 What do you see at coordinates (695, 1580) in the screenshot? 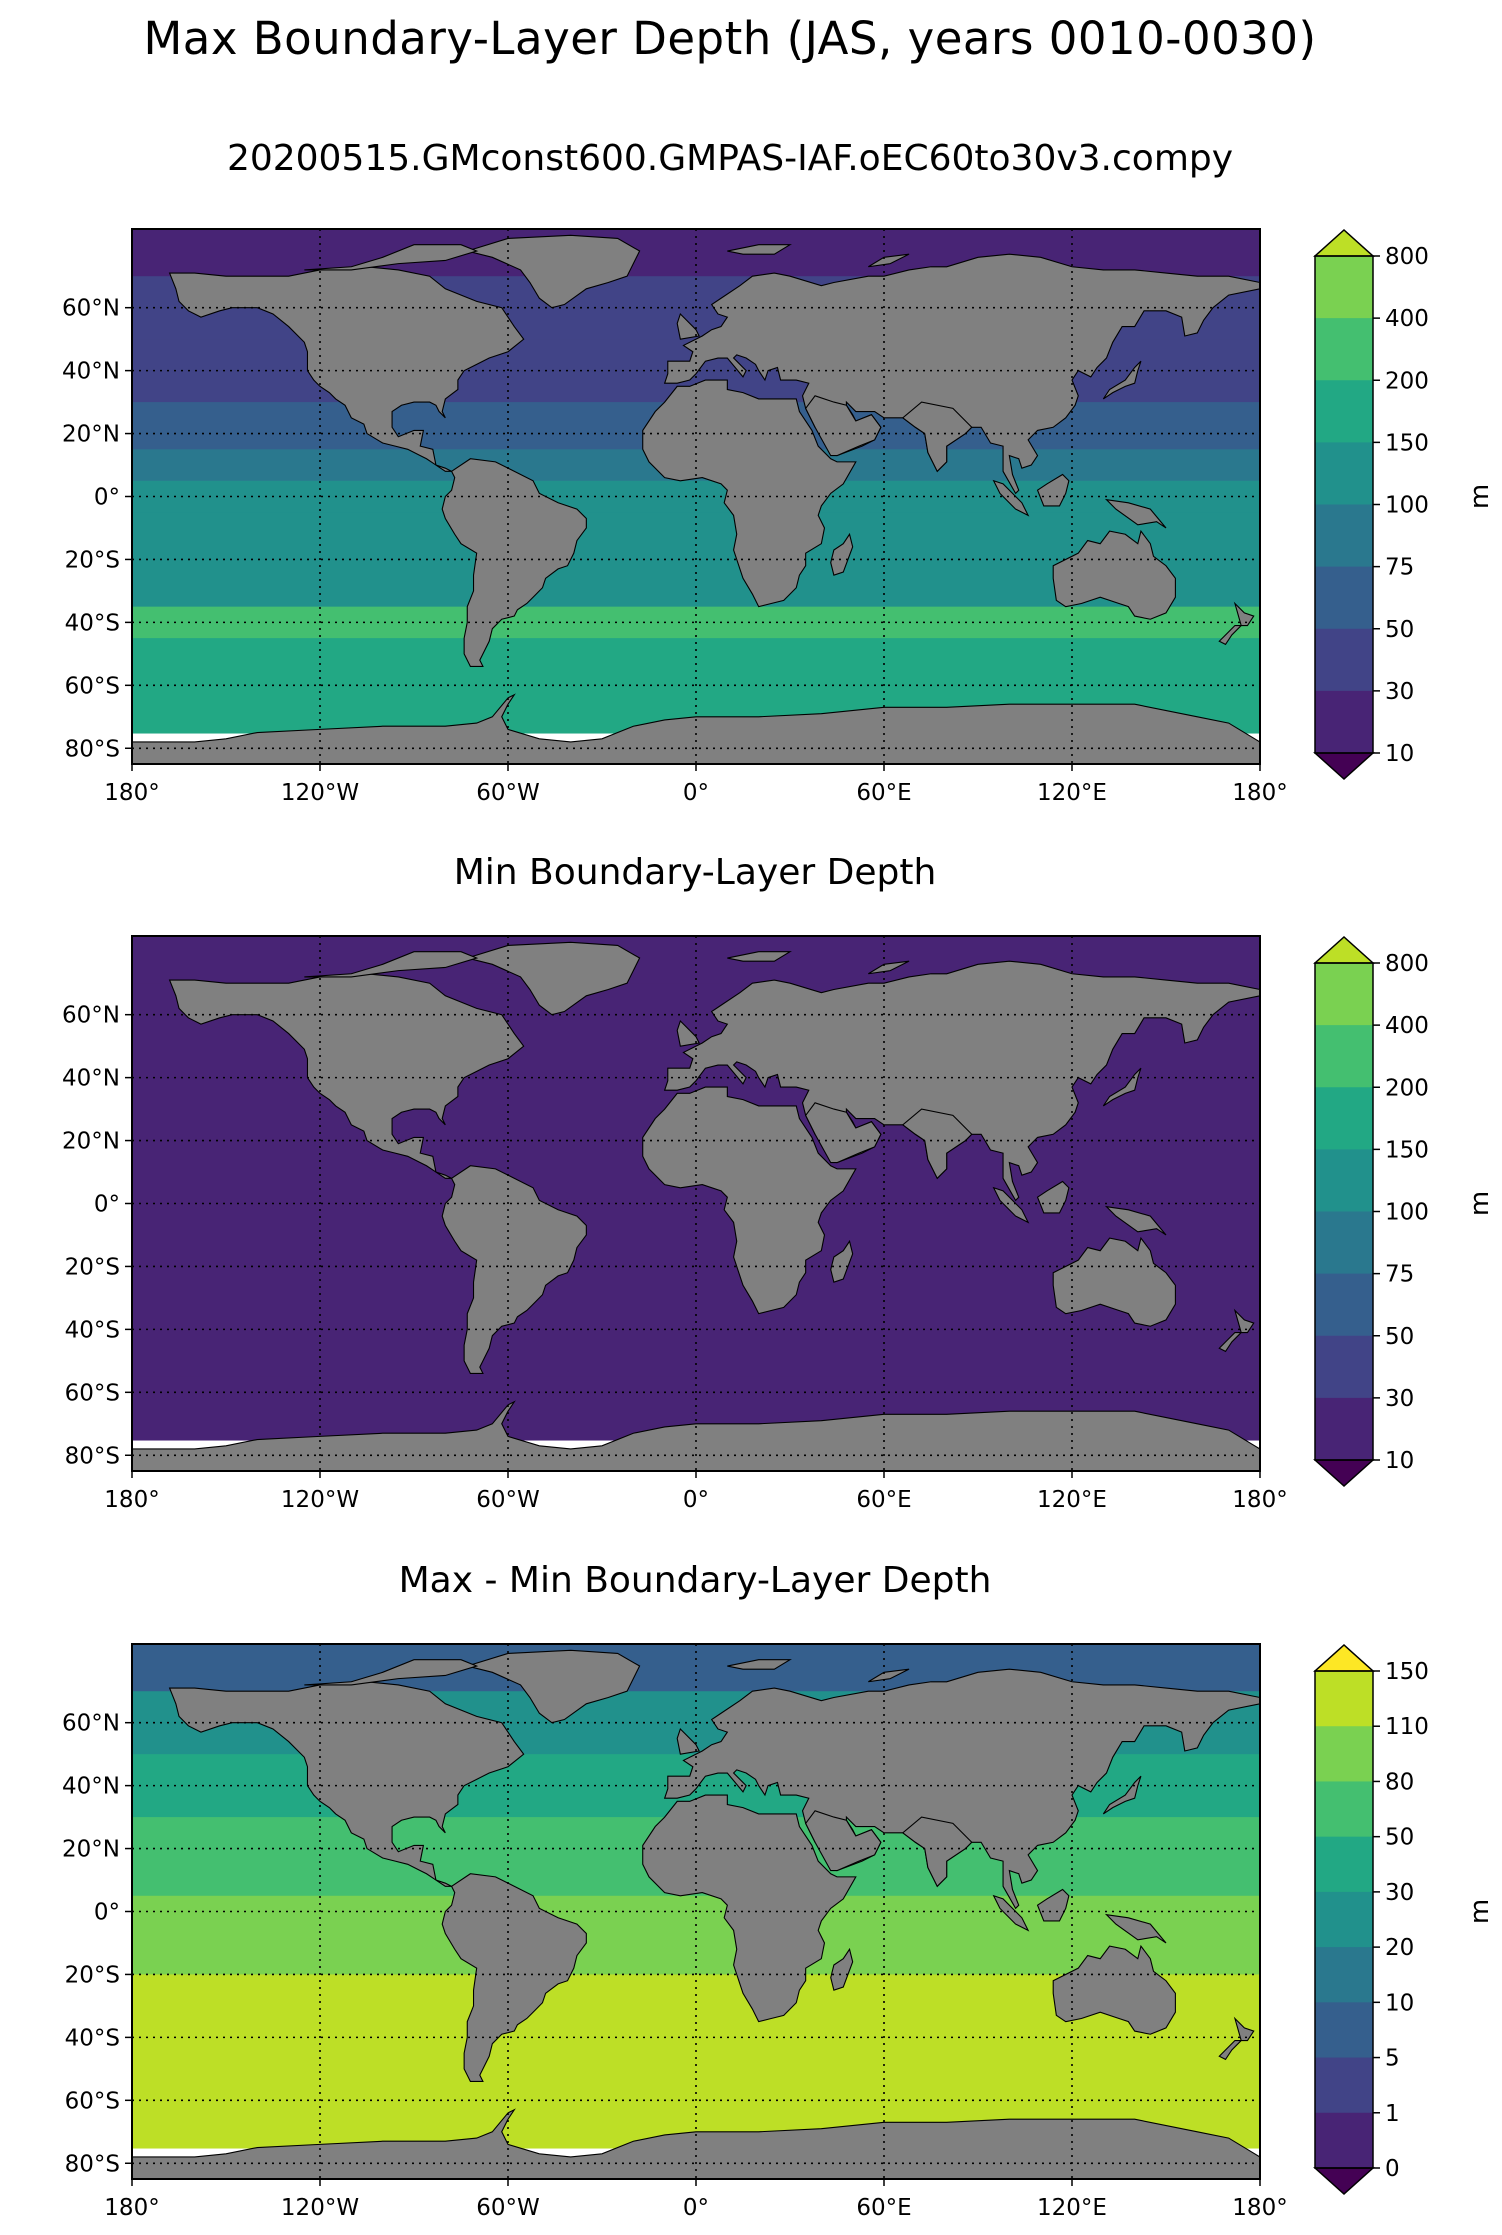
I see `panel-title-diff: Max - Min Boundary-Layer Depth` at bounding box center [695, 1580].